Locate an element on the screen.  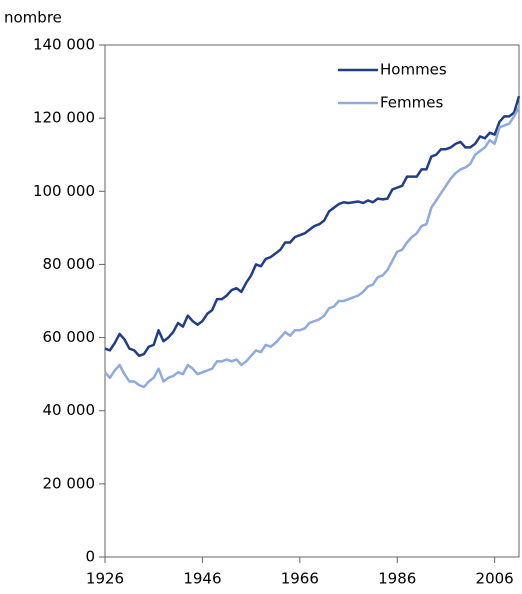
y-tick-label: 0 is located at coordinates (90, 557).